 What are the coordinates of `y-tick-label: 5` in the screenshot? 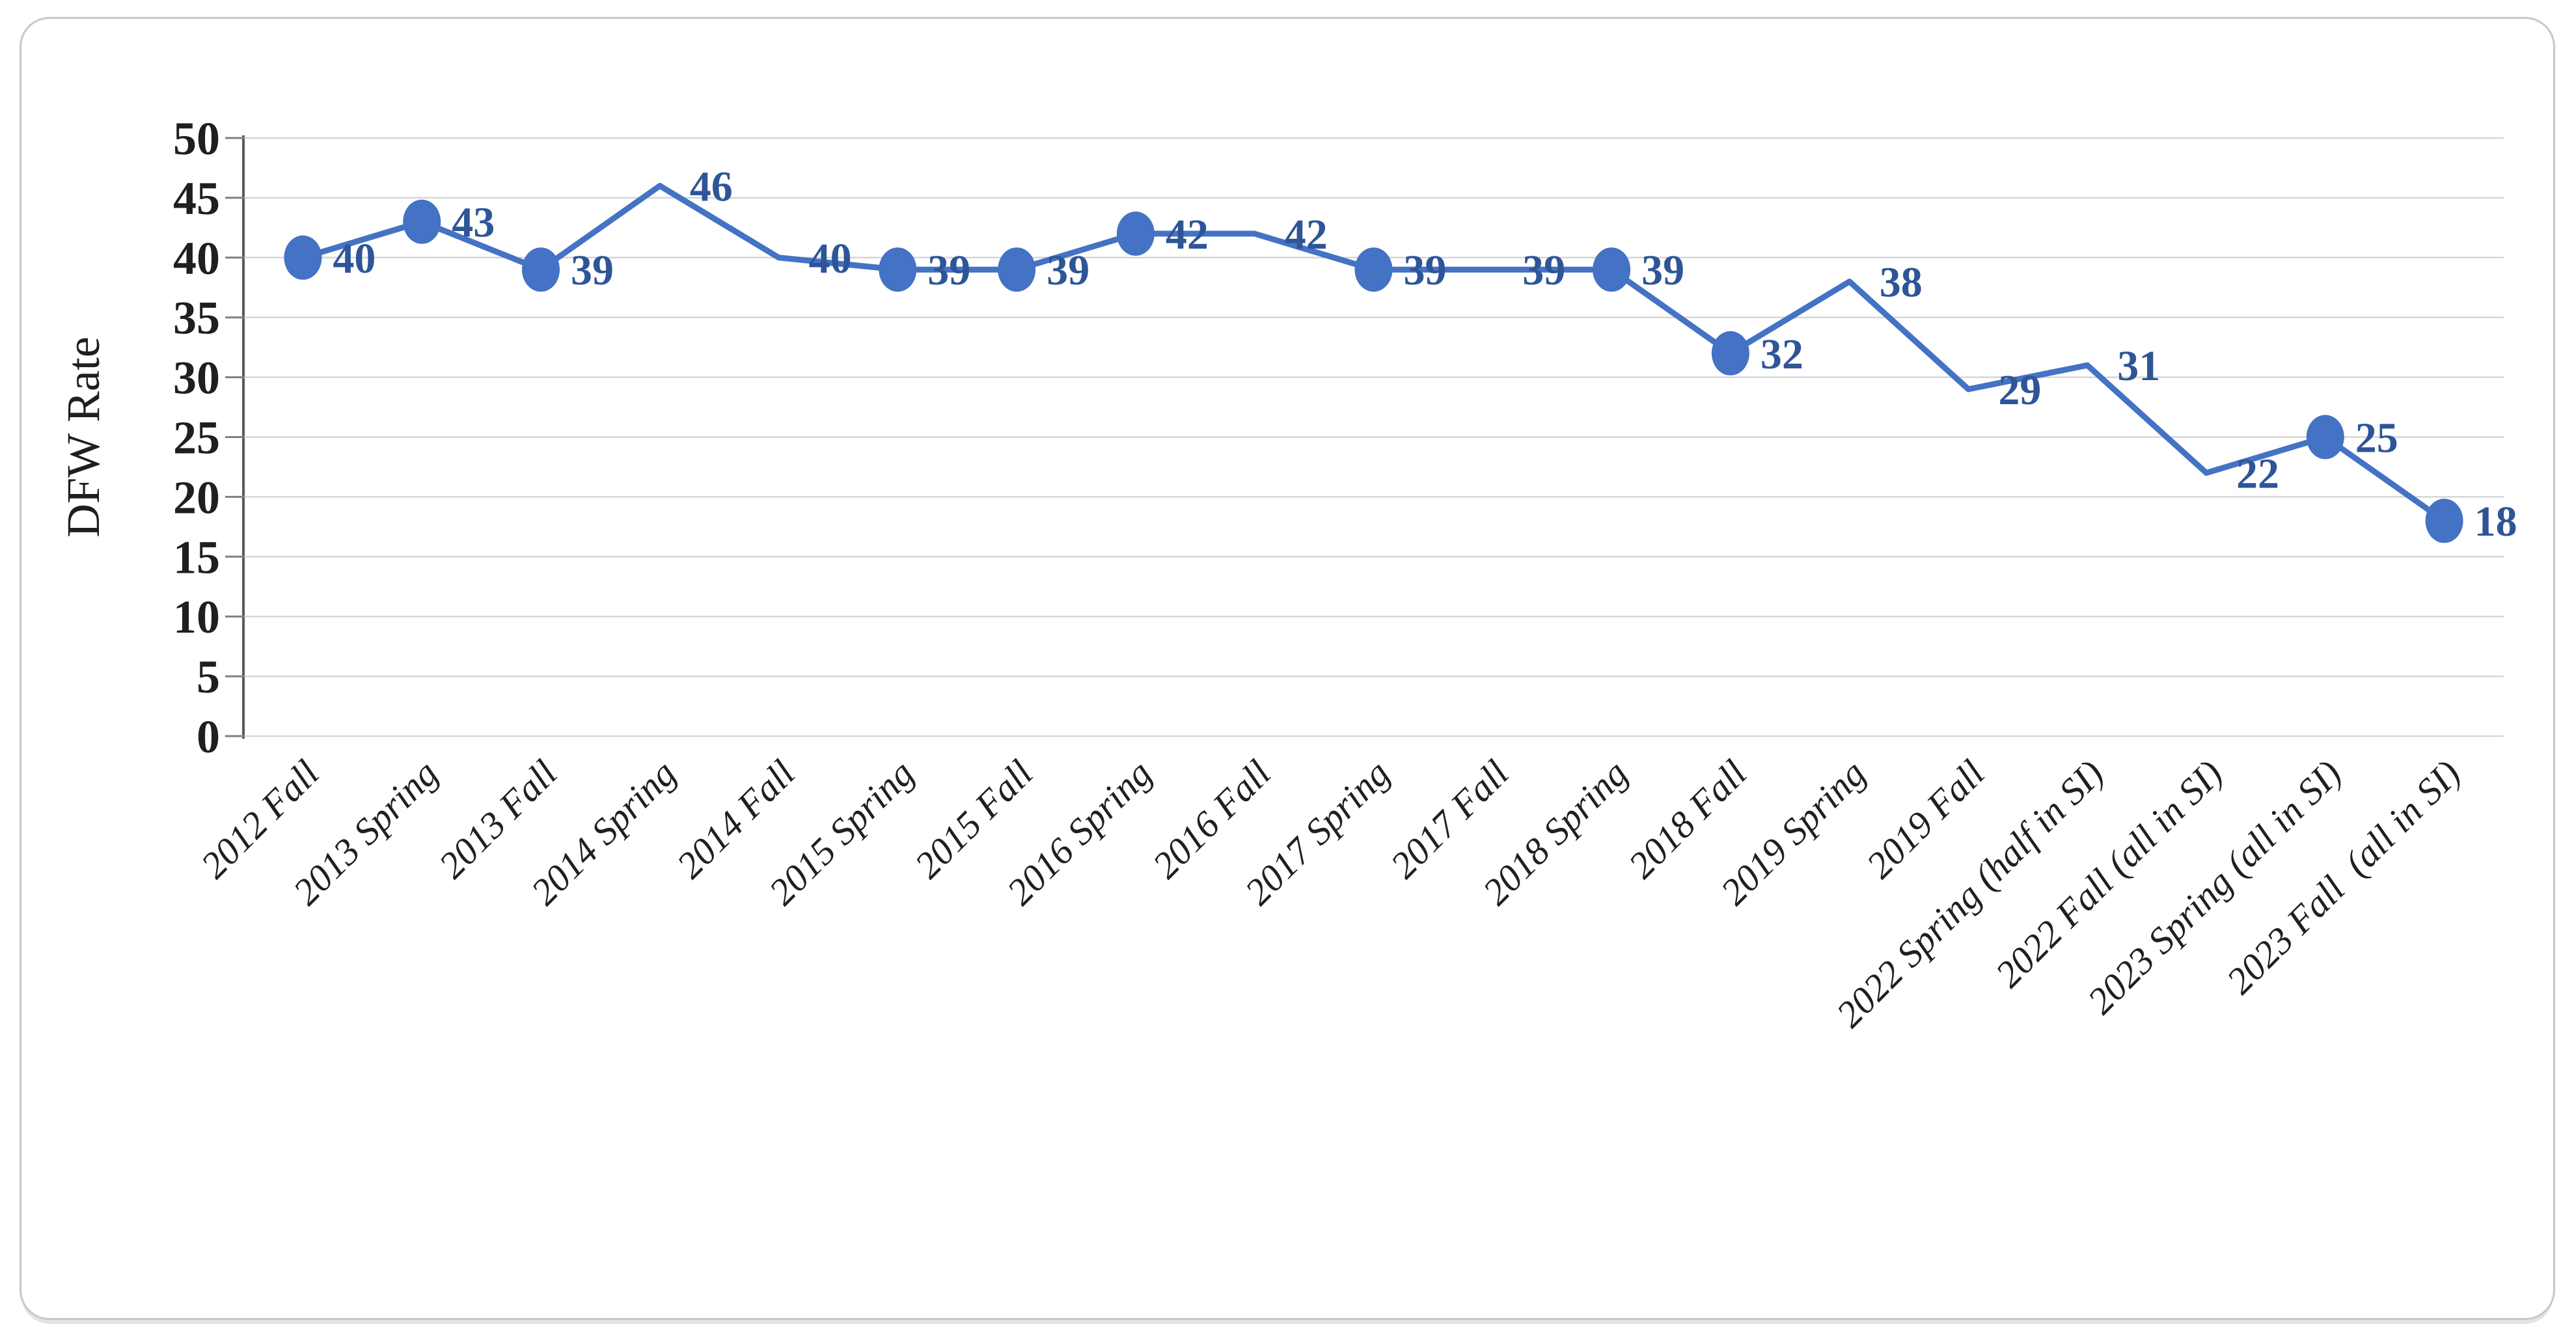 It's located at (209, 677).